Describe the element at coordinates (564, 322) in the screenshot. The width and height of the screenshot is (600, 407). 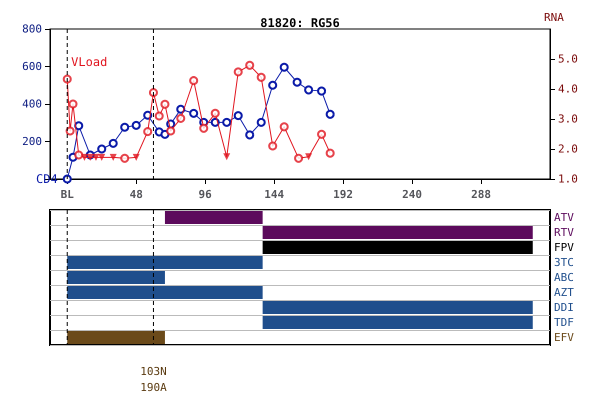
I see `y-tick-label: TDF` at that location.